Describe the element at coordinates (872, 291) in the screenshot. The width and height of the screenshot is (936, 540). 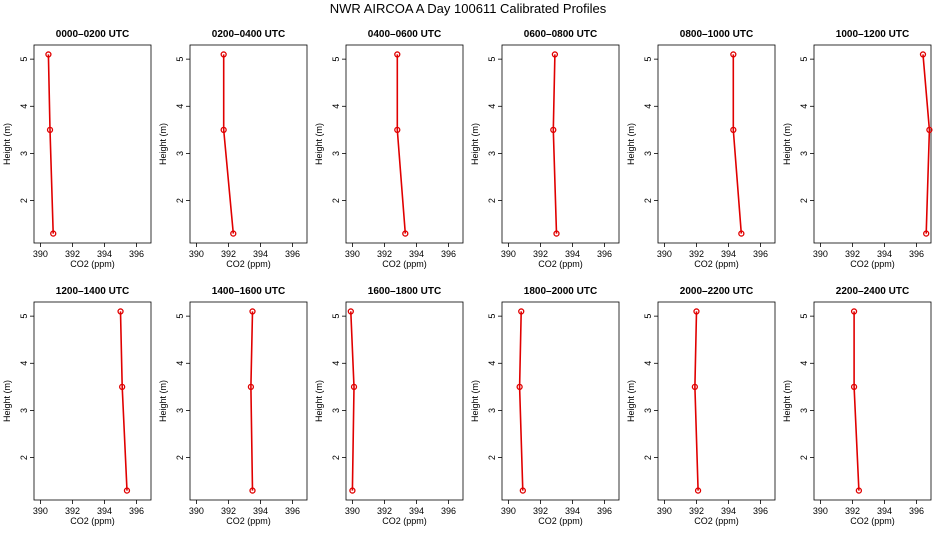
I see `panel-title: 2200–2400 UTC` at that location.